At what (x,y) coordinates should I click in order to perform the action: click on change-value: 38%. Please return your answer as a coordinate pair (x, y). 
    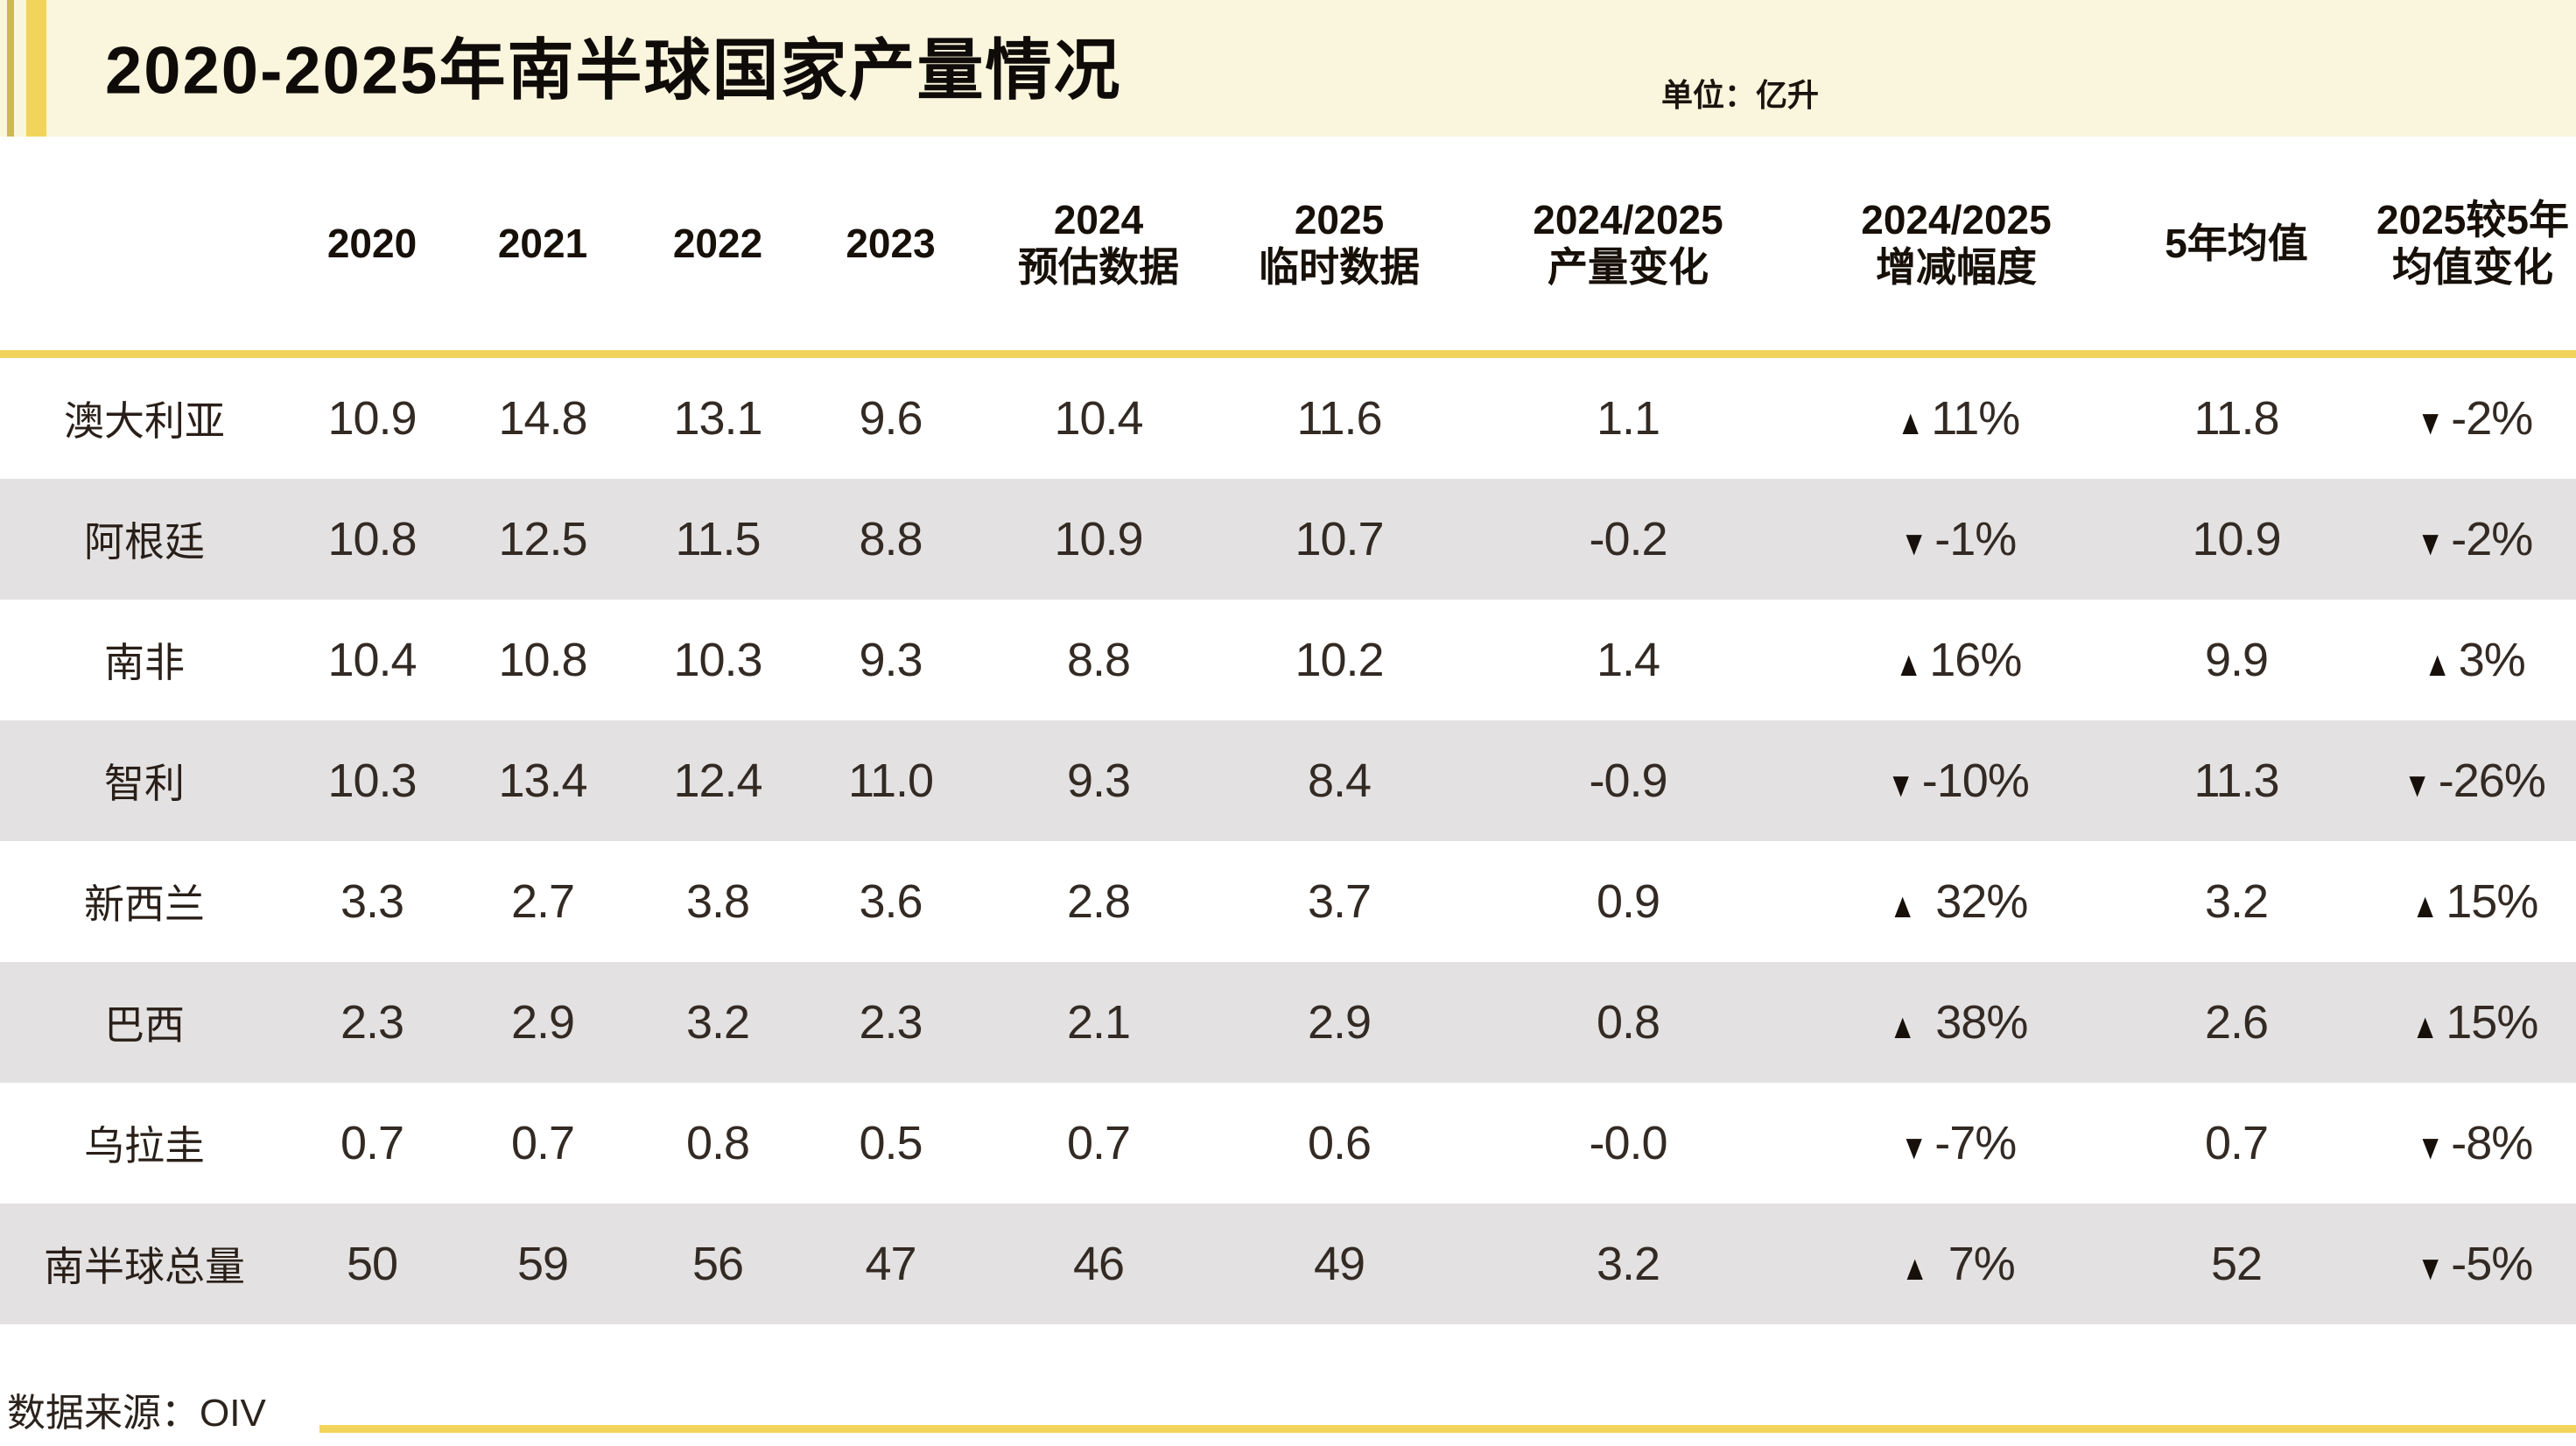
    Looking at the image, I should click on (1976, 1022).